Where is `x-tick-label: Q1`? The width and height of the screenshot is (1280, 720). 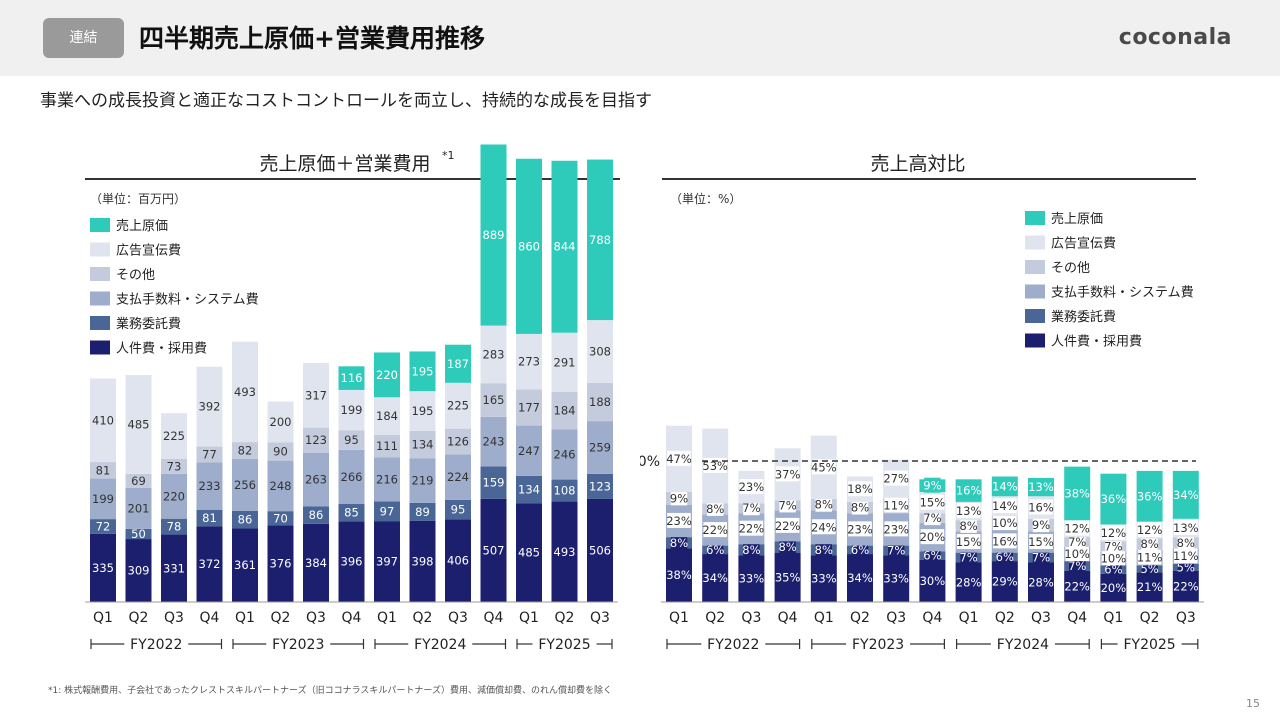
x-tick-label: Q1 is located at coordinates (679, 618).